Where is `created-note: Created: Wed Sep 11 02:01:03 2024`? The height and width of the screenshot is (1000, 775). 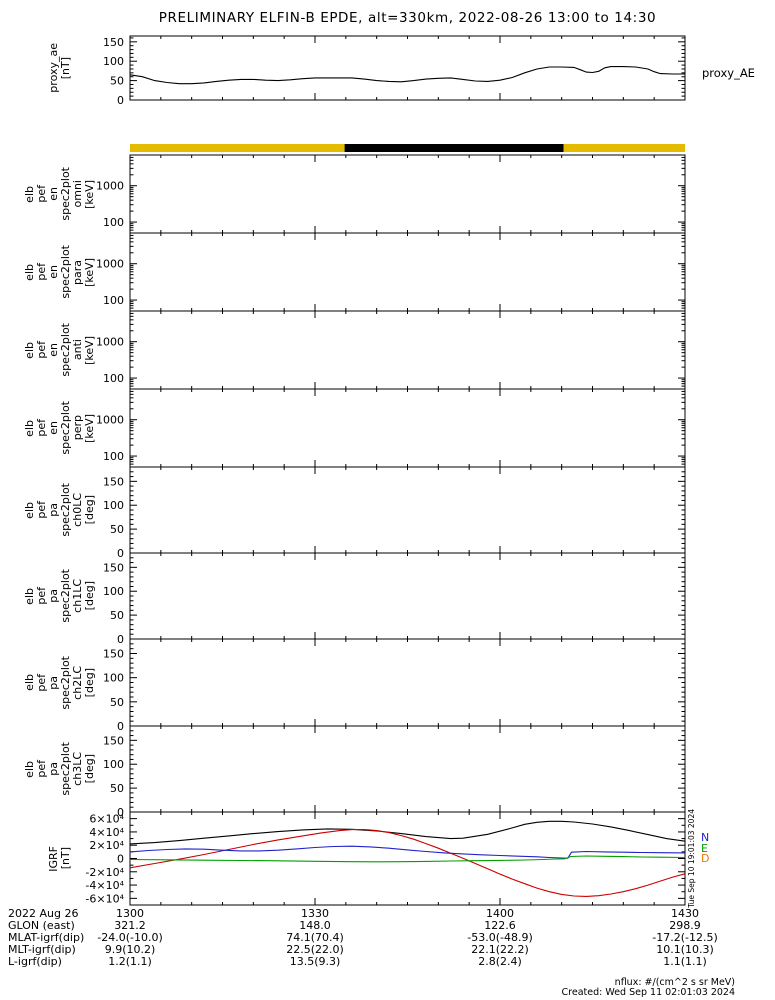 created-note: Created: Wed Sep 11 02:01:03 2024 is located at coordinates (648, 992).